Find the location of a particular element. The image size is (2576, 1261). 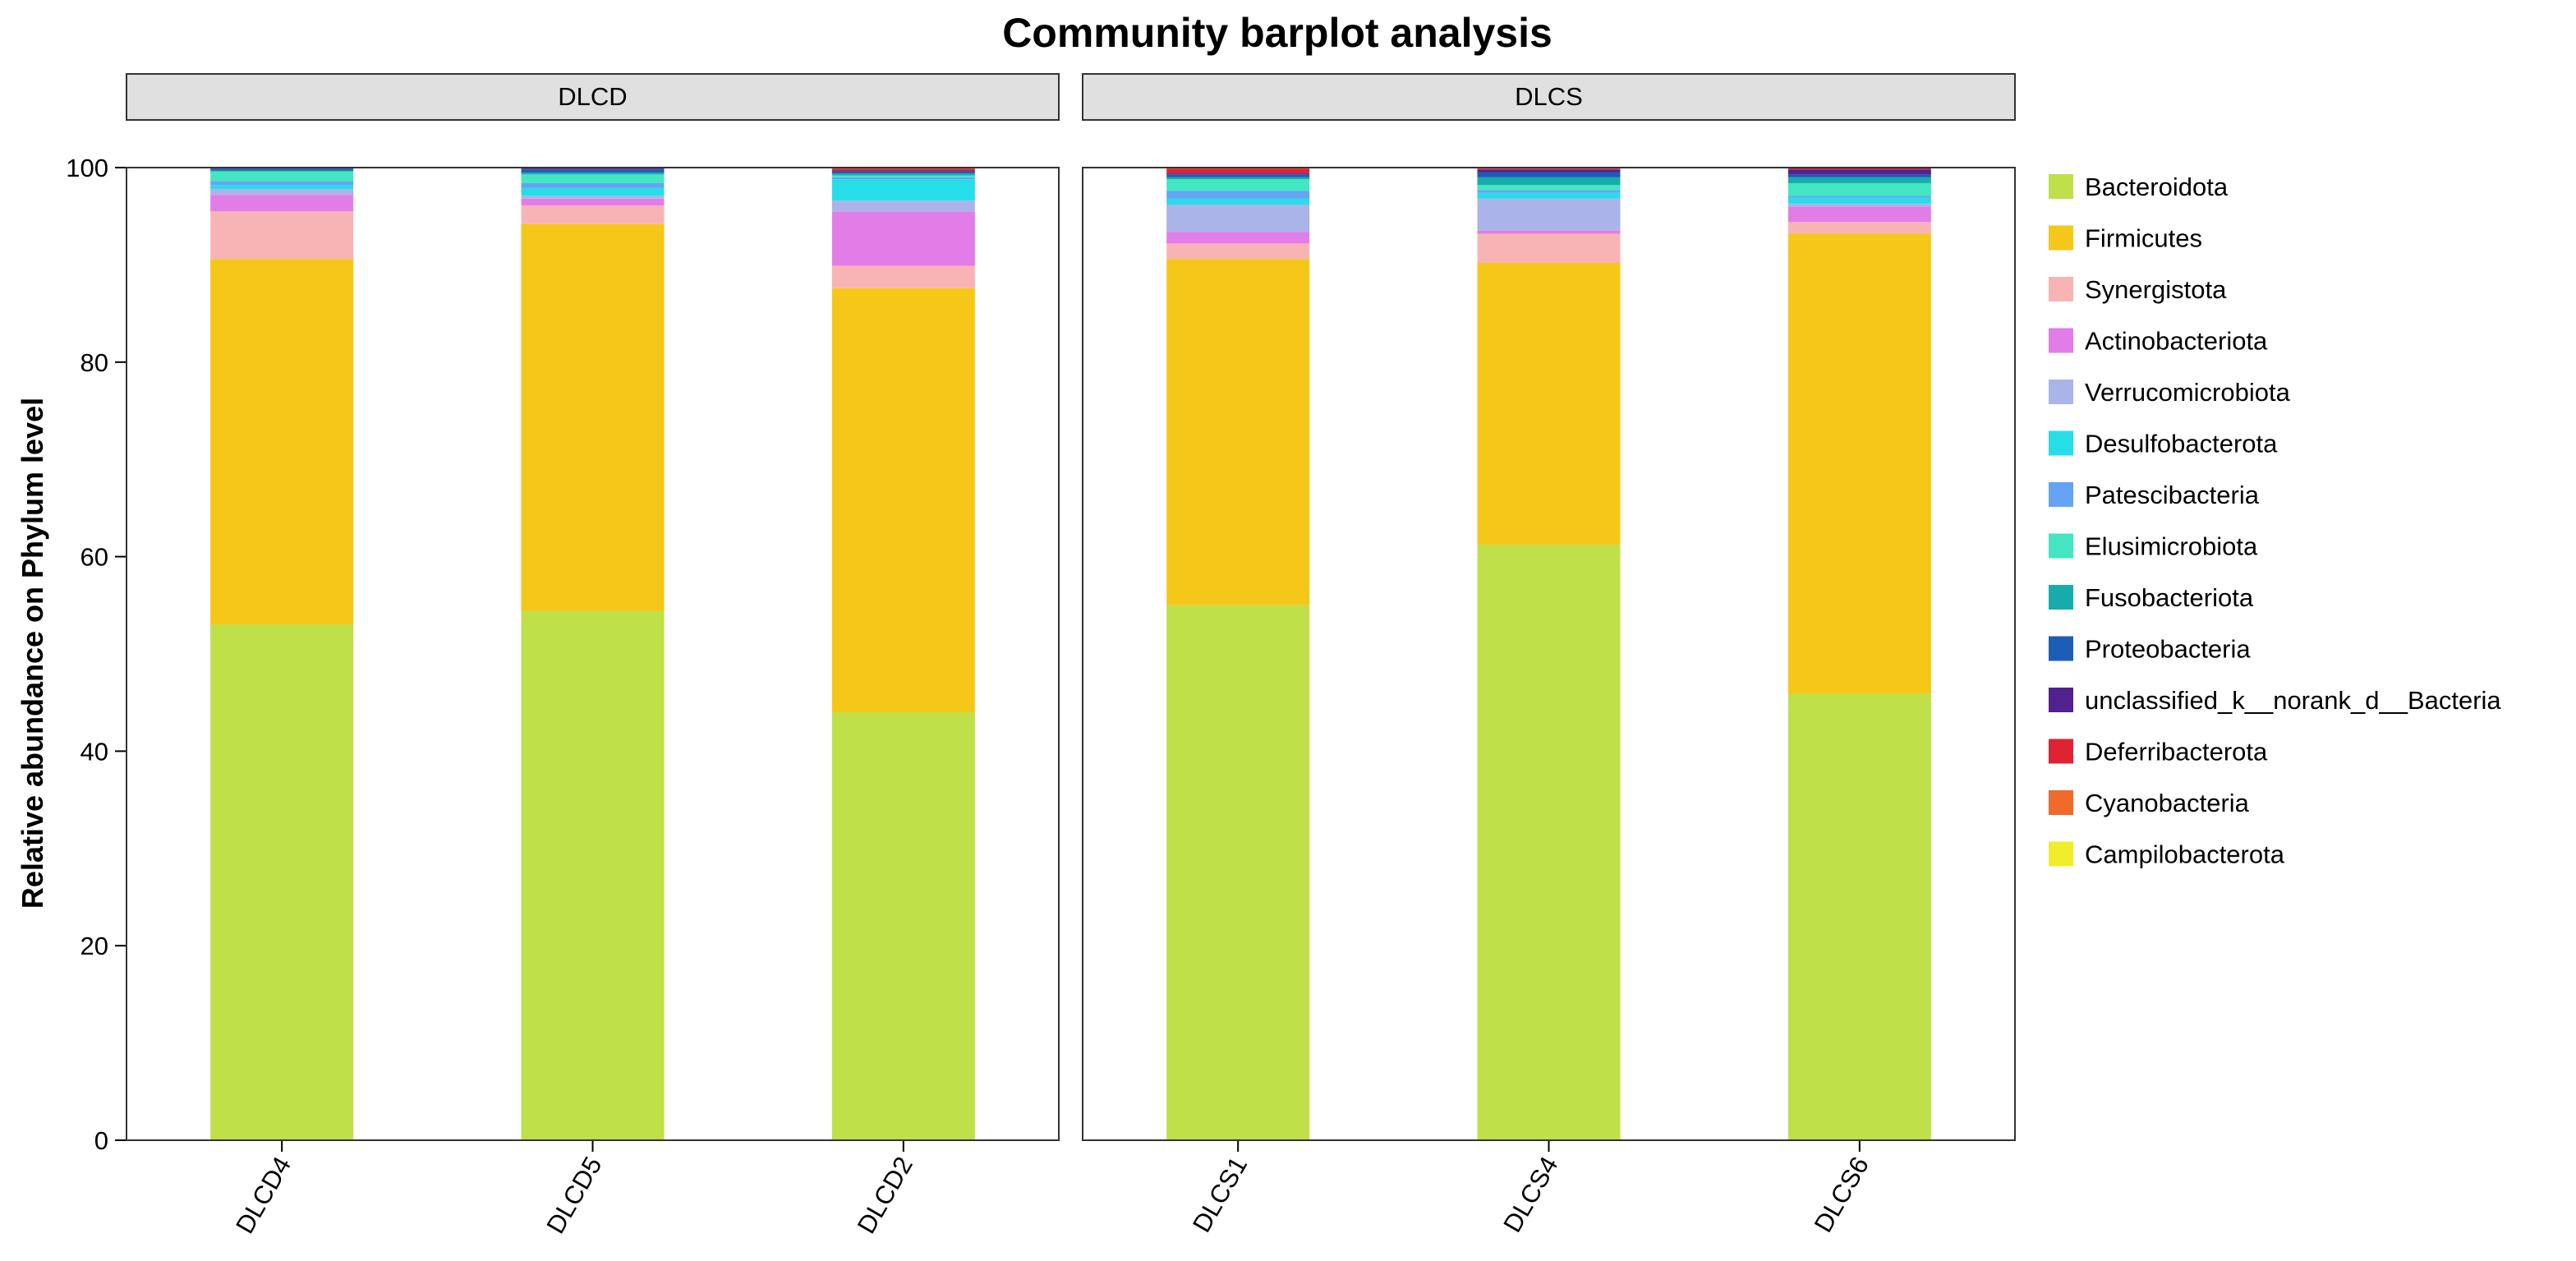

y-axis-label: Relative abundance on Phylum level is located at coordinates (32, 653).